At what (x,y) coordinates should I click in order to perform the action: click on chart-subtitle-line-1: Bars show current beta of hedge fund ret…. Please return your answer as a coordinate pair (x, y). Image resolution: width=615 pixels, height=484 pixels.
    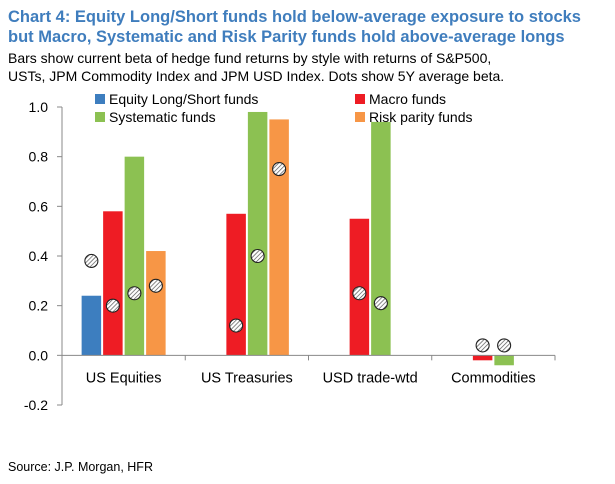
    Looking at the image, I should click on (250, 58).